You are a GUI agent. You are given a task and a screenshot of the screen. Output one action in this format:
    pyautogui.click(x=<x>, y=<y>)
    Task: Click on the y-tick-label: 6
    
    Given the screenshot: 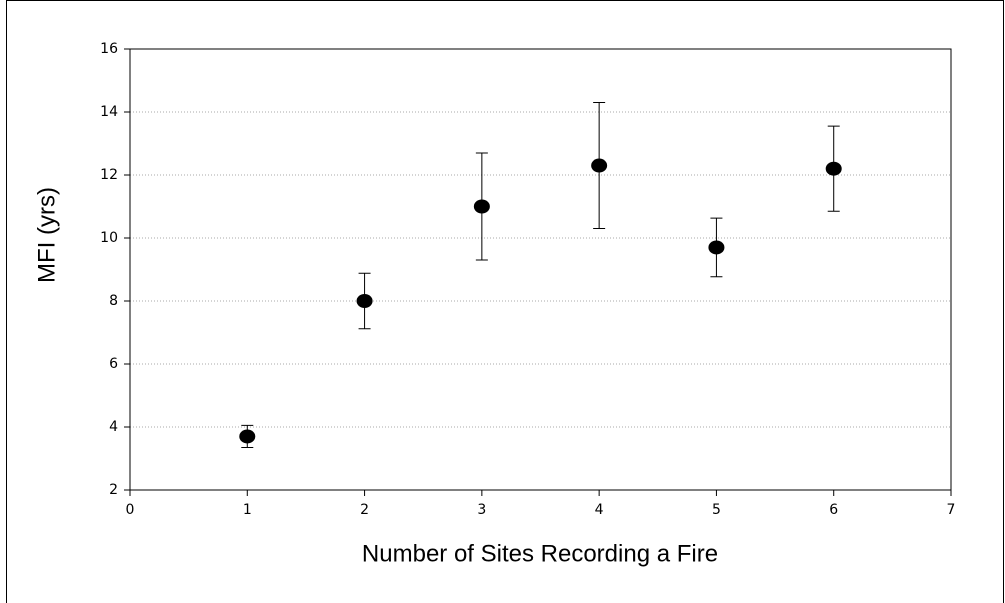 What is the action you would take?
    pyautogui.click(x=113, y=364)
    